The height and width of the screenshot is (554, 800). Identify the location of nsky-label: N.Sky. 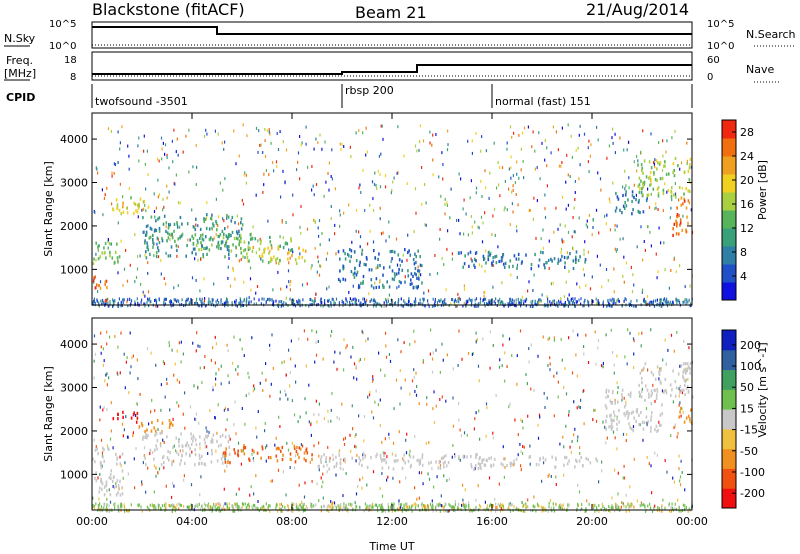
(20, 38).